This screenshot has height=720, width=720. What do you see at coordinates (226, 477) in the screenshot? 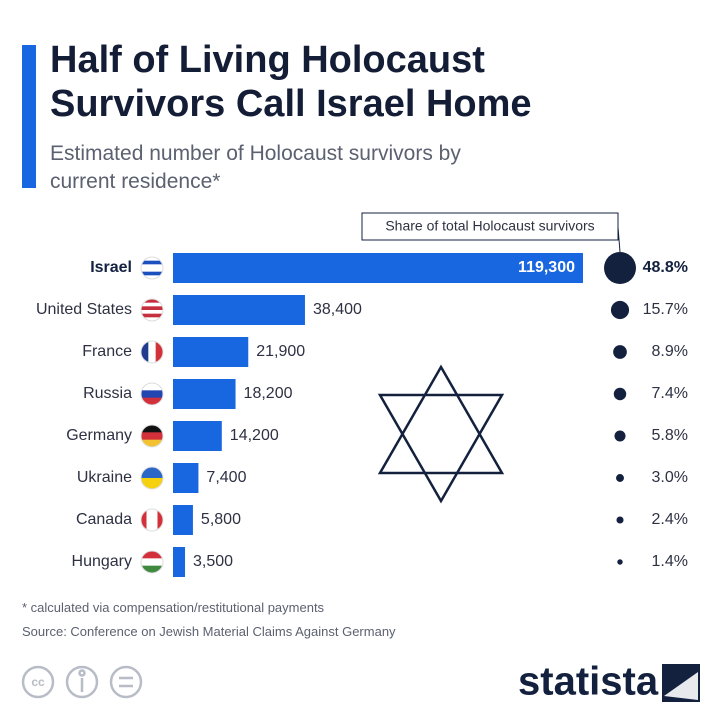
I see `value-label: 7,400` at bounding box center [226, 477].